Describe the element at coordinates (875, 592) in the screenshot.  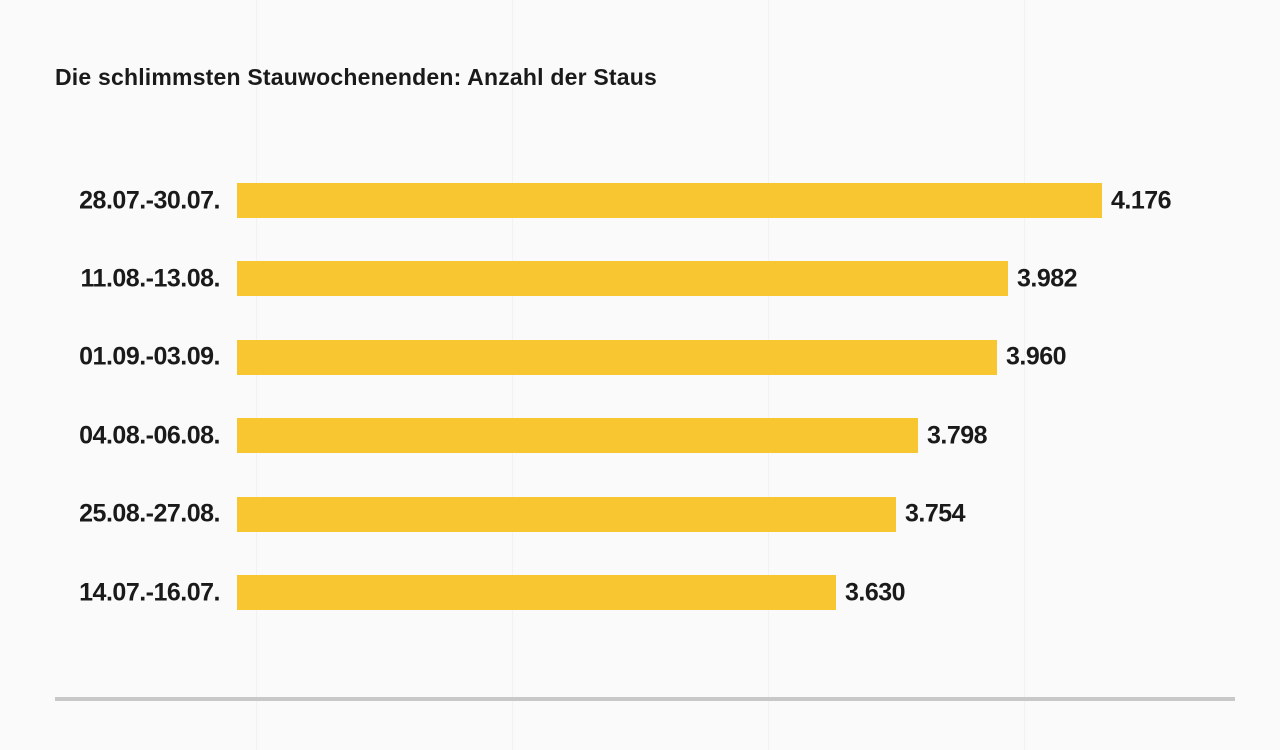
I see `value-label: 3.630` at that location.